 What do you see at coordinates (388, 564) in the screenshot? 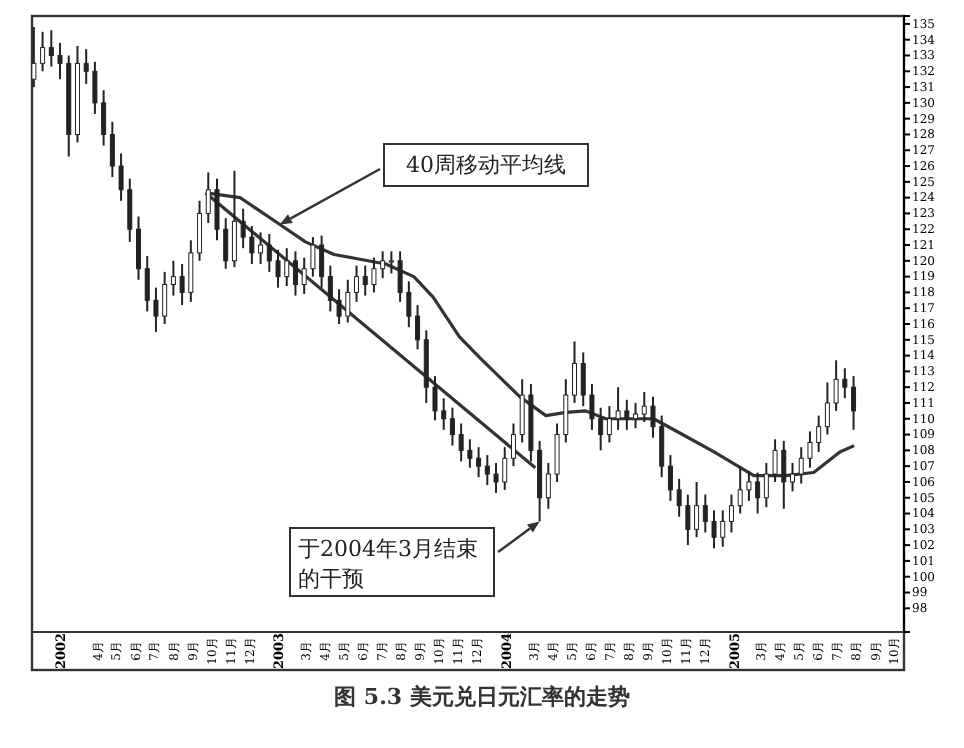
I see `annotation: 于2004年3月结束的干预` at bounding box center [388, 564].